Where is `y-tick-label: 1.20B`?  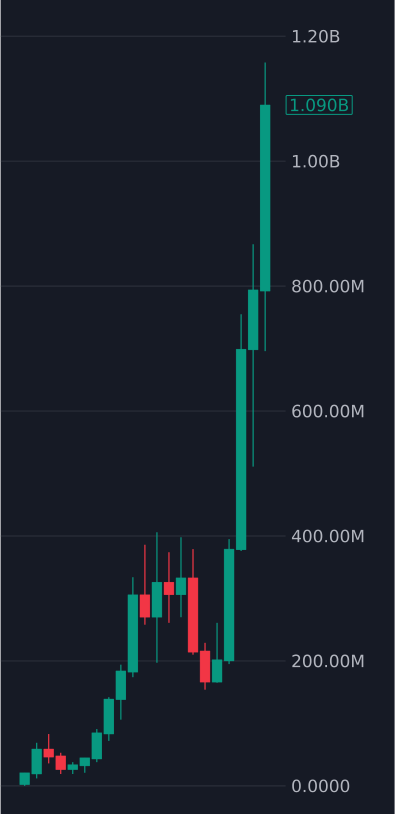 y-tick-label: 1.20B is located at coordinates (316, 36).